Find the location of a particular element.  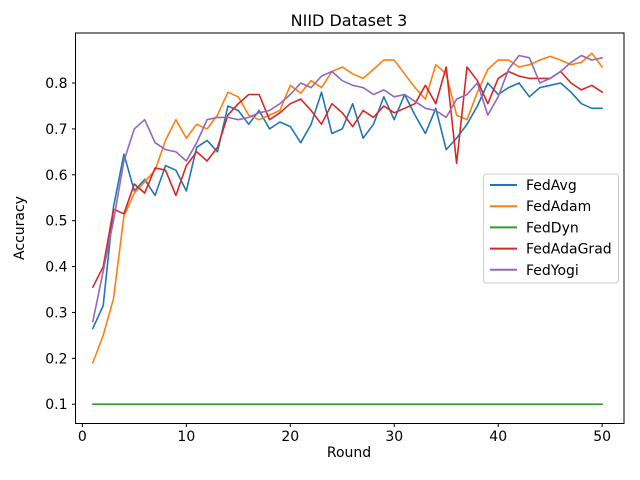

y-tick-label: 0.4 is located at coordinates (56, 268).